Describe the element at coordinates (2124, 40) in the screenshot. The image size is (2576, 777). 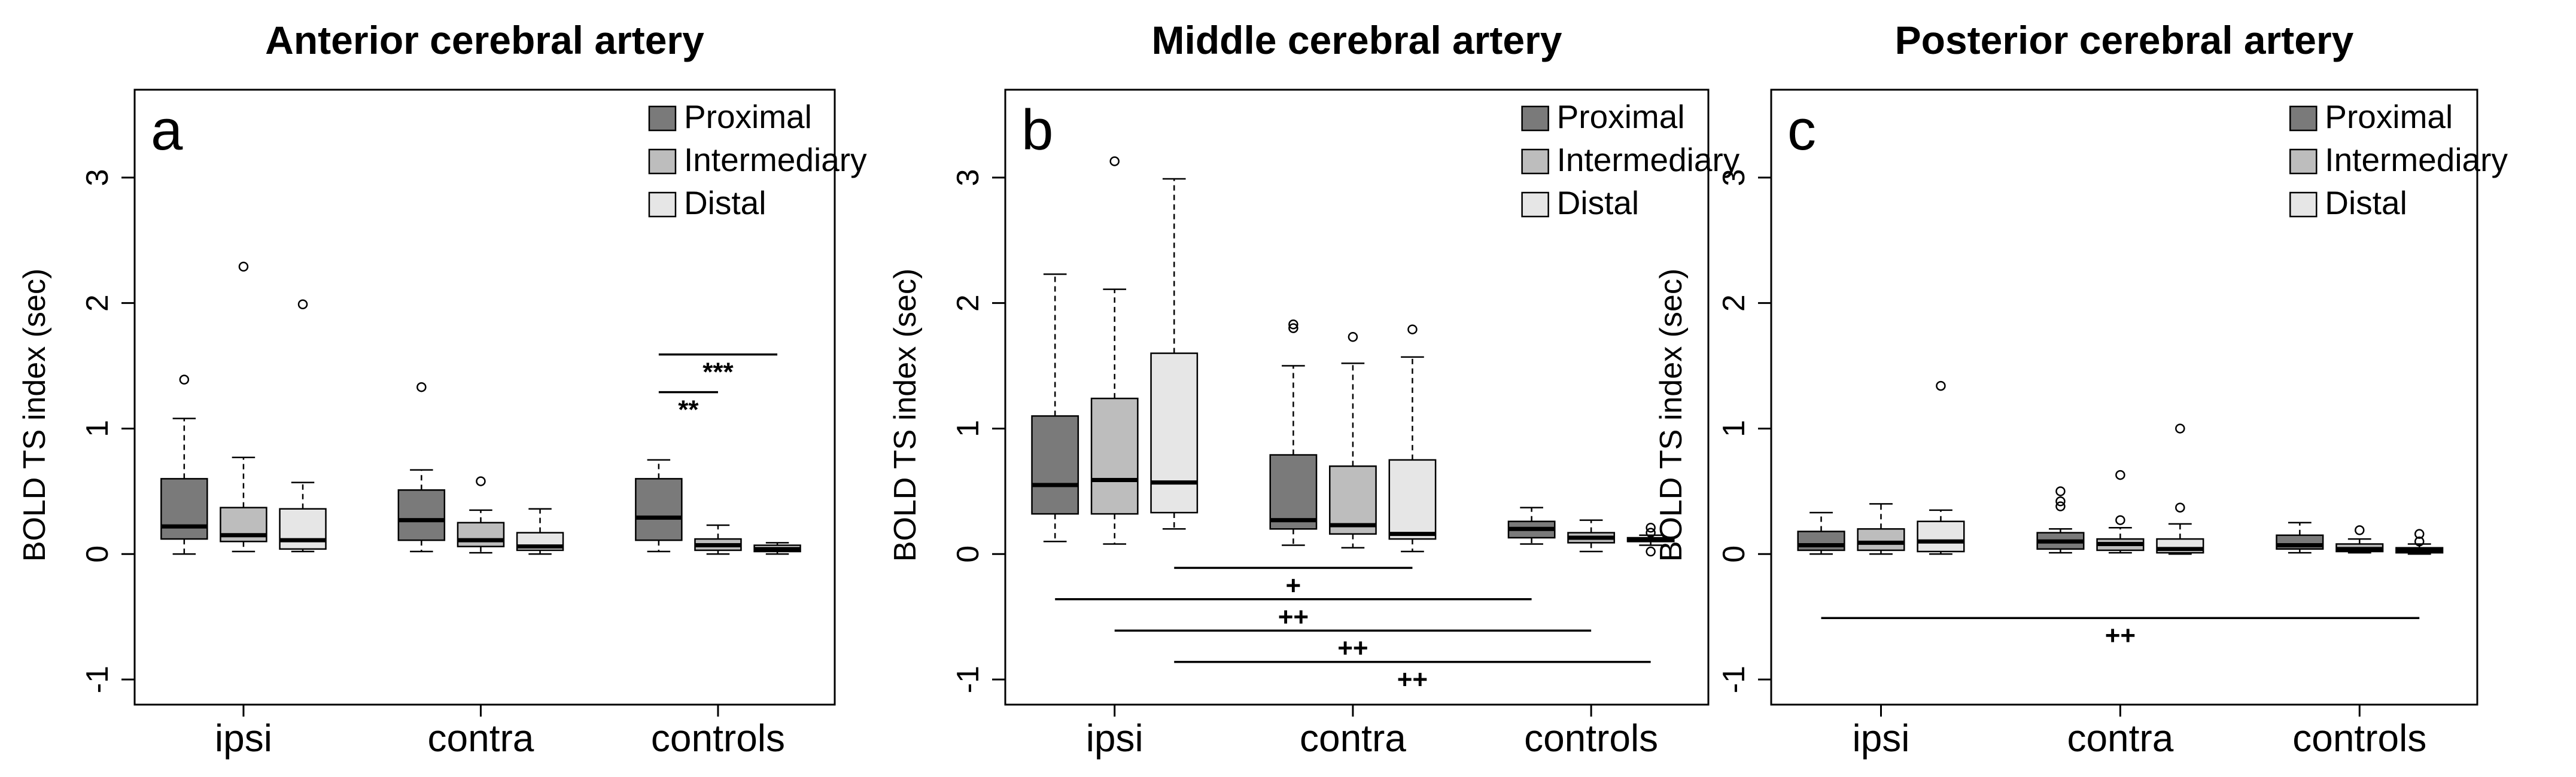
I see `chart-title: Posterior cerebral artery` at that location.